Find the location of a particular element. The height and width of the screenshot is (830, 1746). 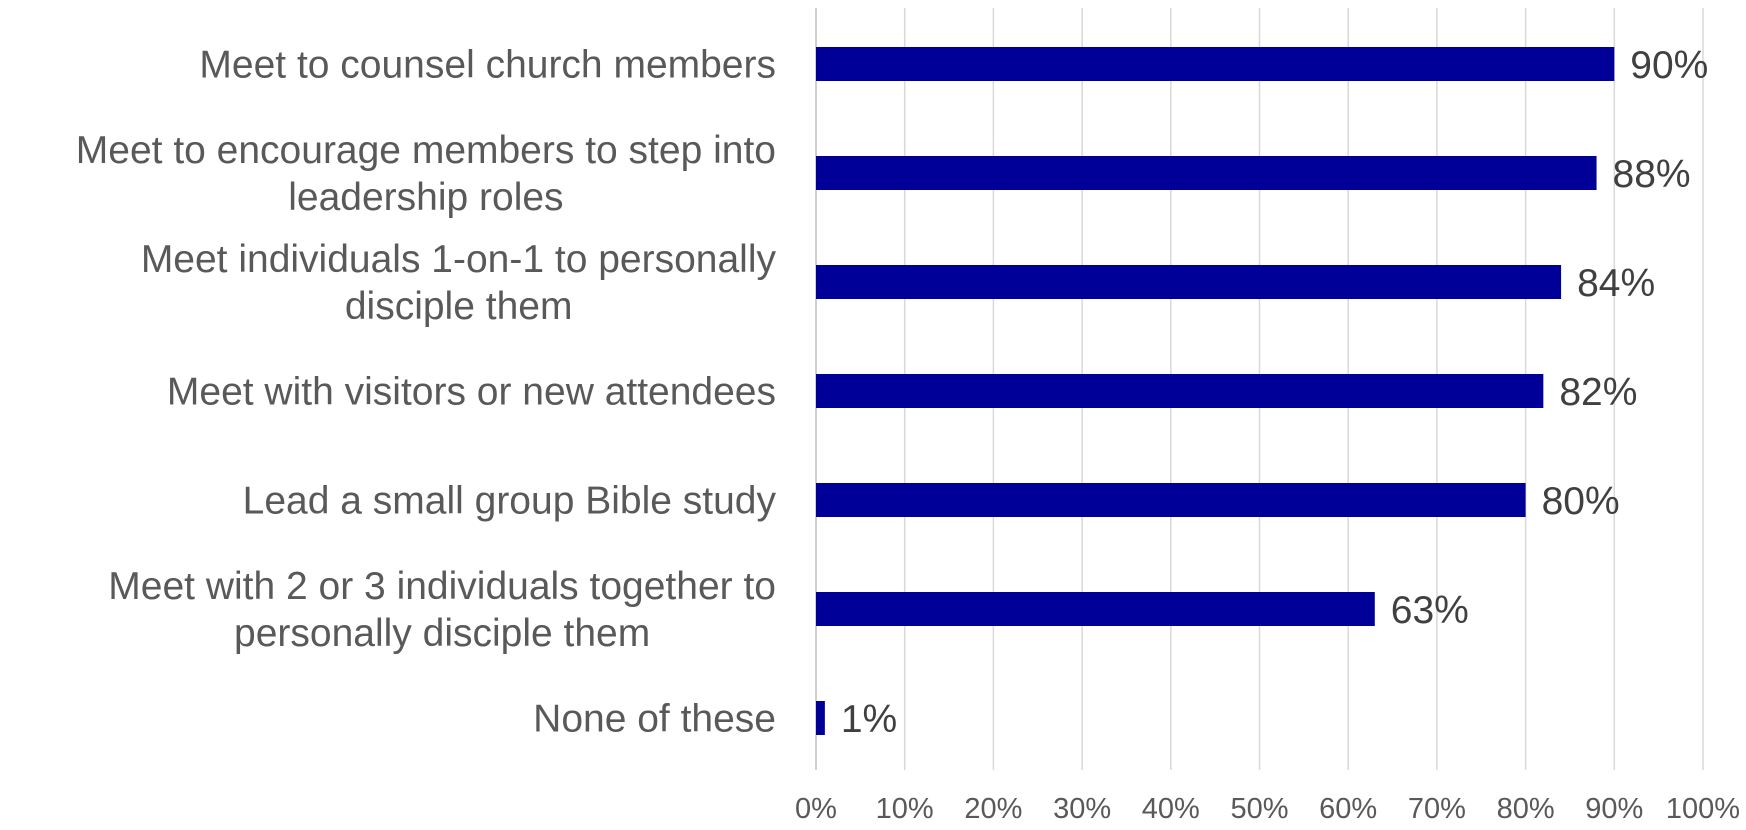

category-label: Meet individuals 1-on-1 to personally is located at coordinates (459, 259).